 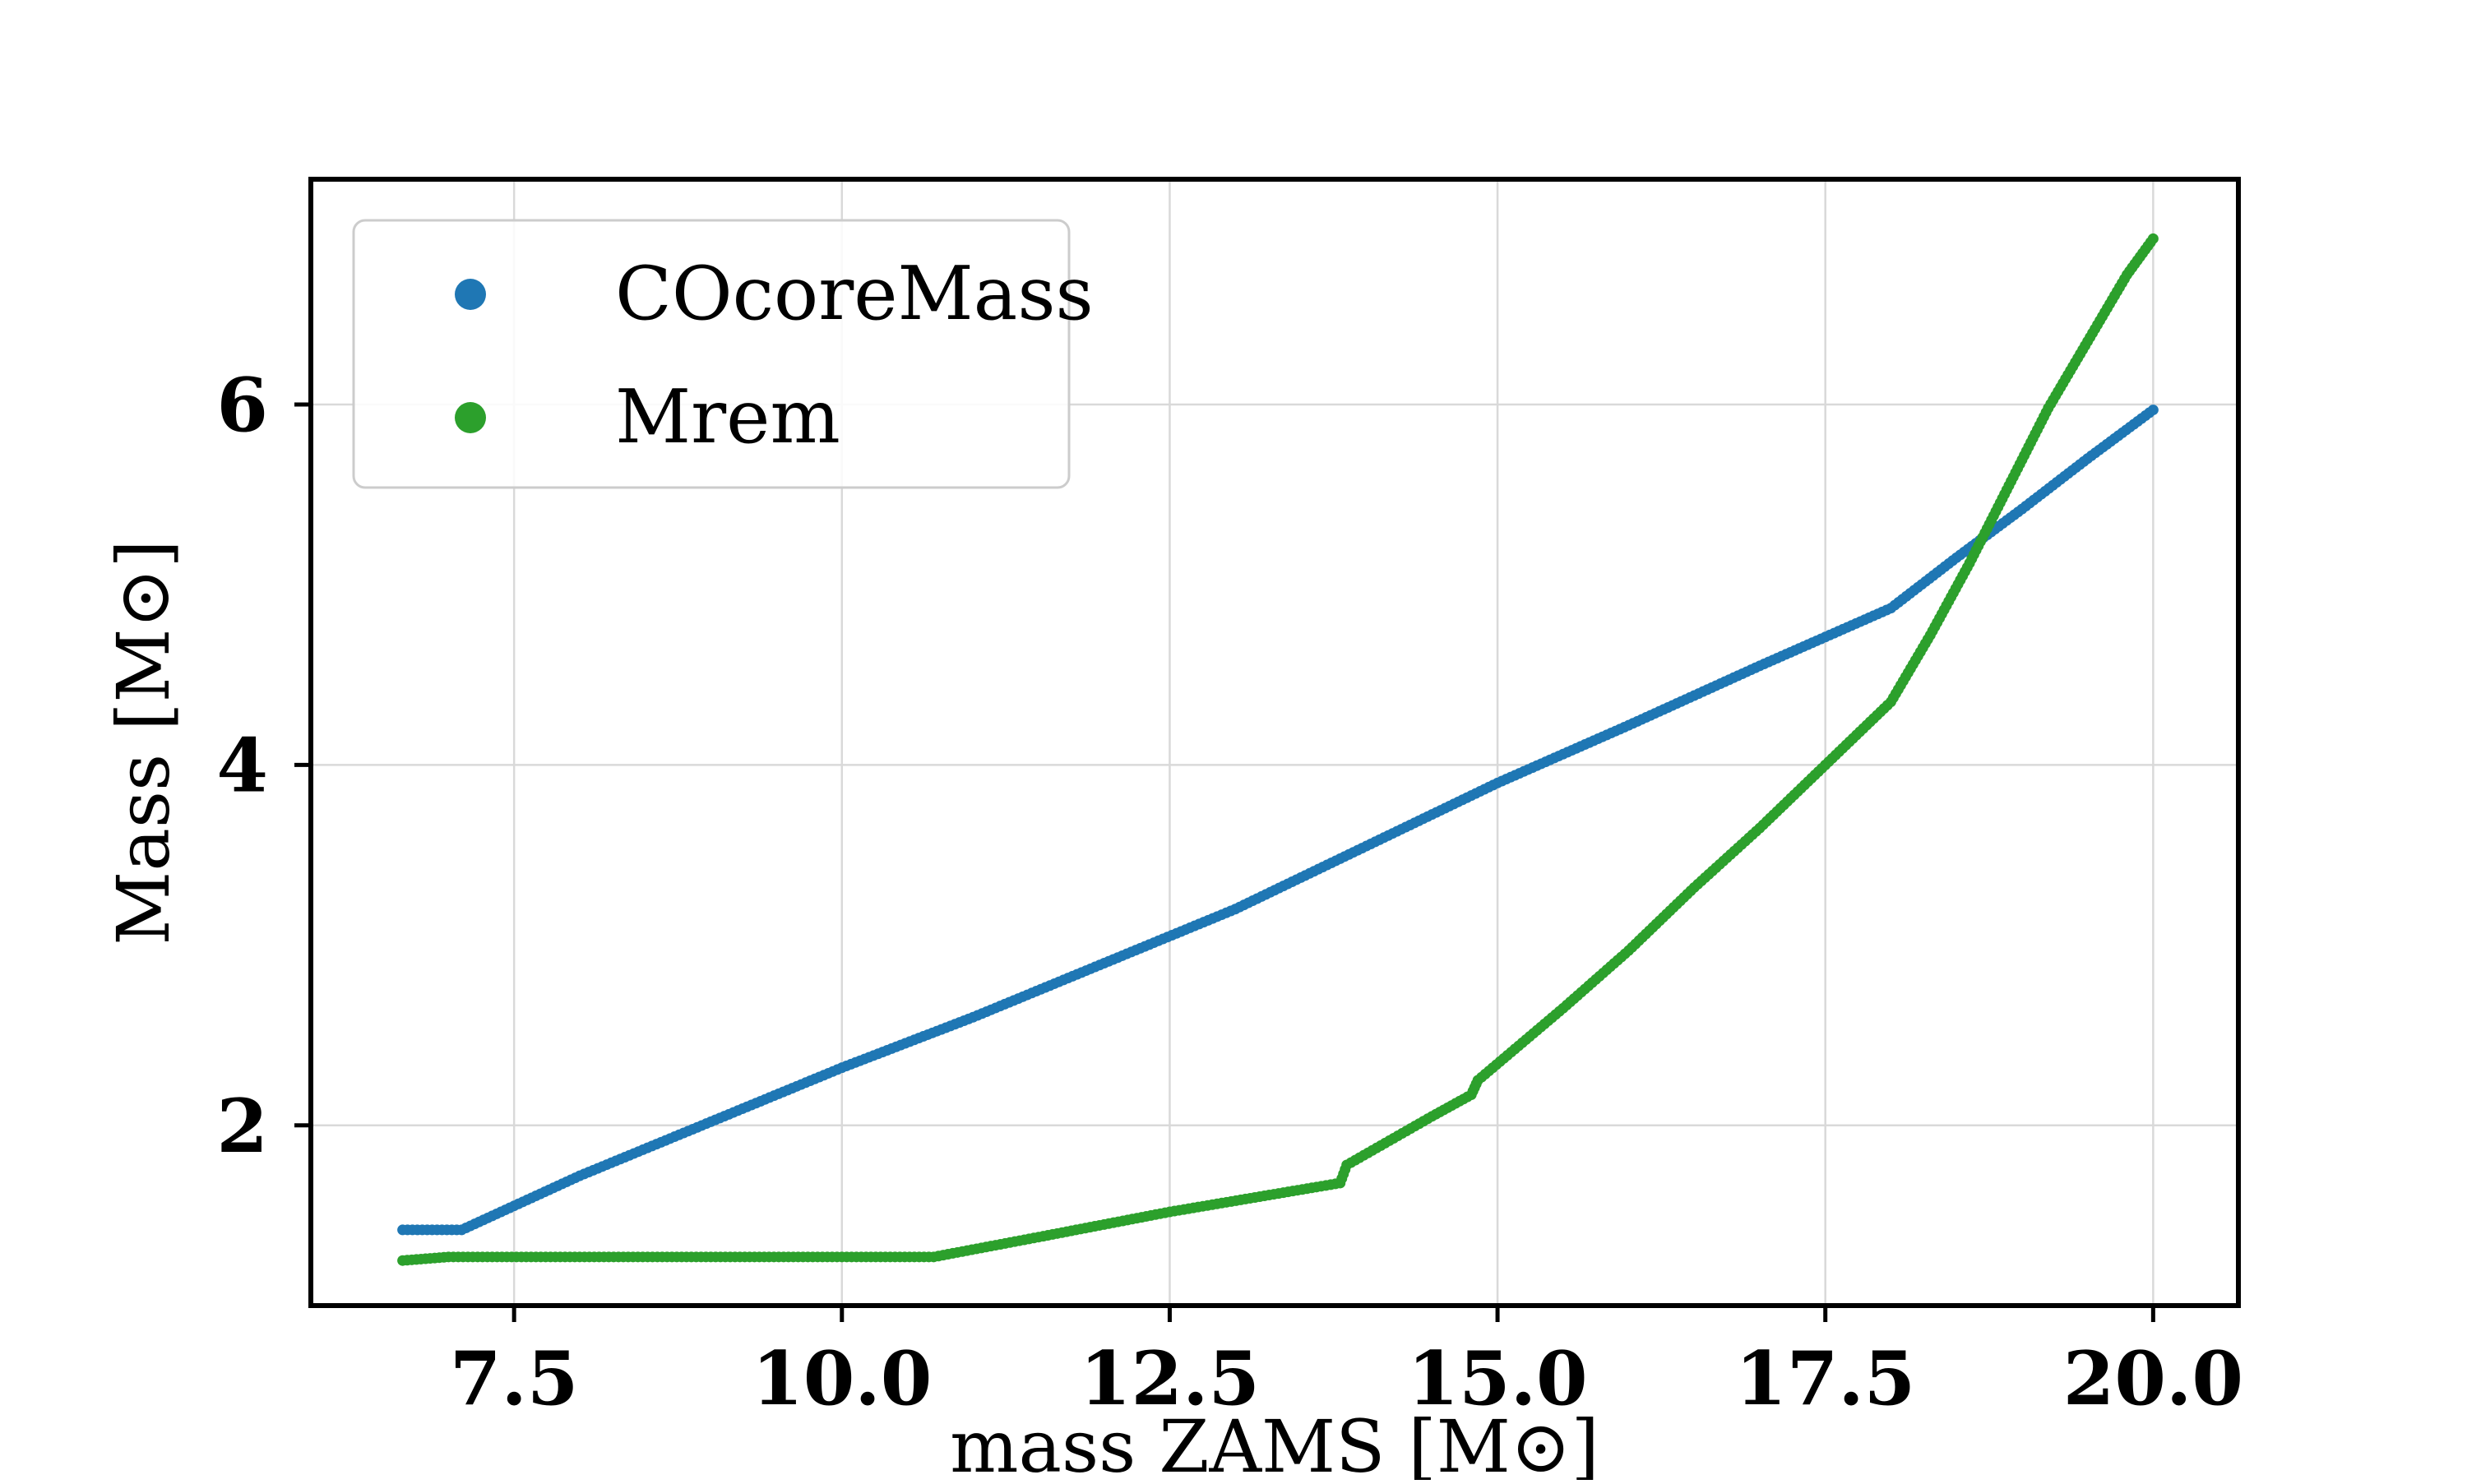 I want to click on legend-marker-mrem, so click(x=470, y=417).